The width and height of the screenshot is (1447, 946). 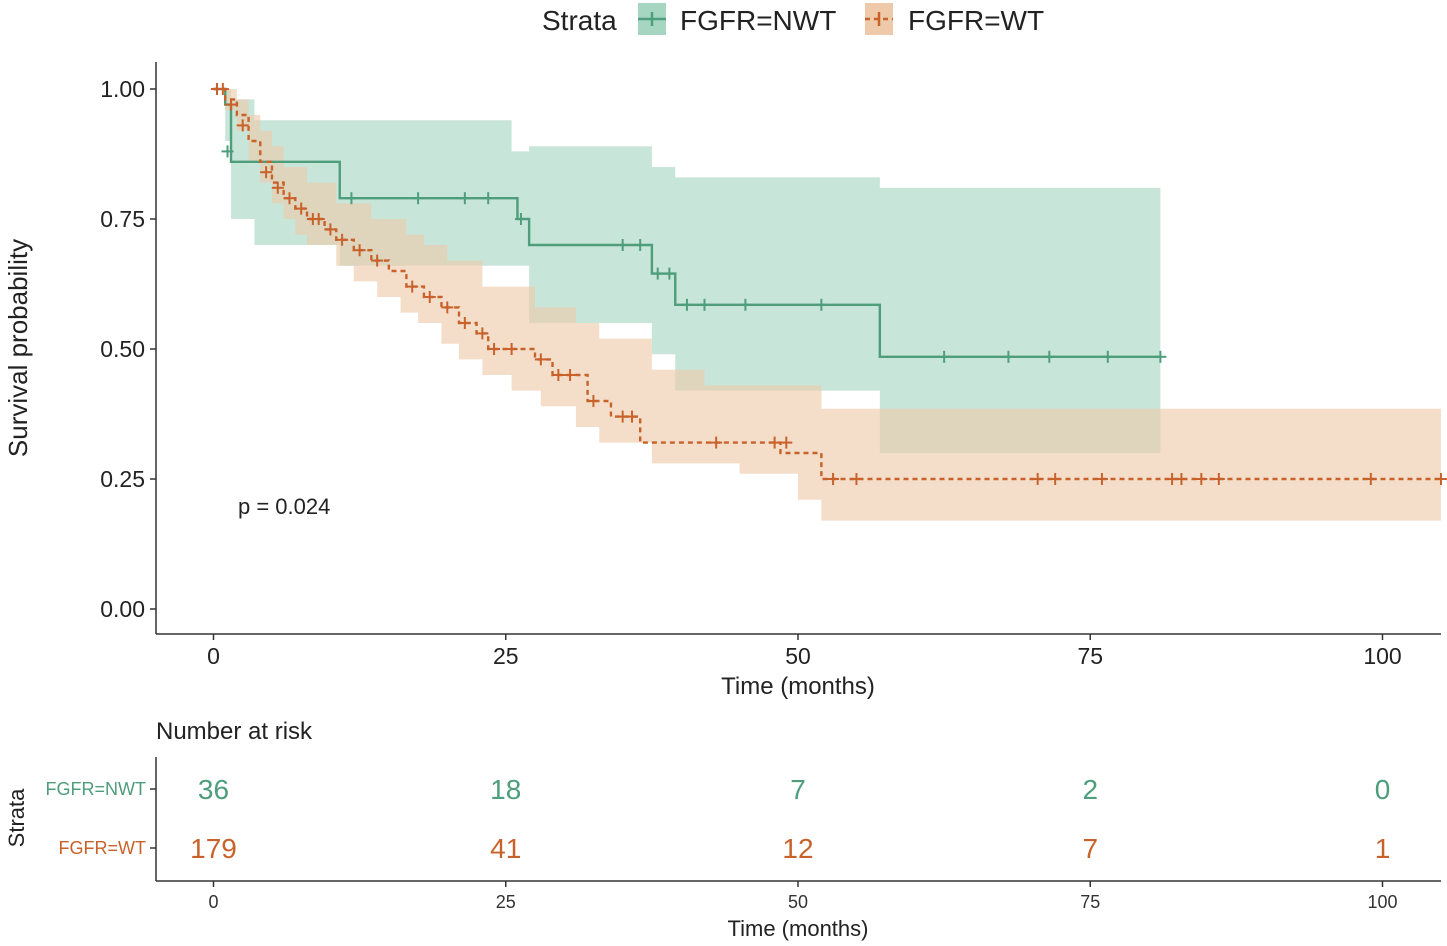 What do you see at coordinates (122, 479) in the screenshot?
I see `y-tick-label: 0.25` at bounding box center [122, 479].